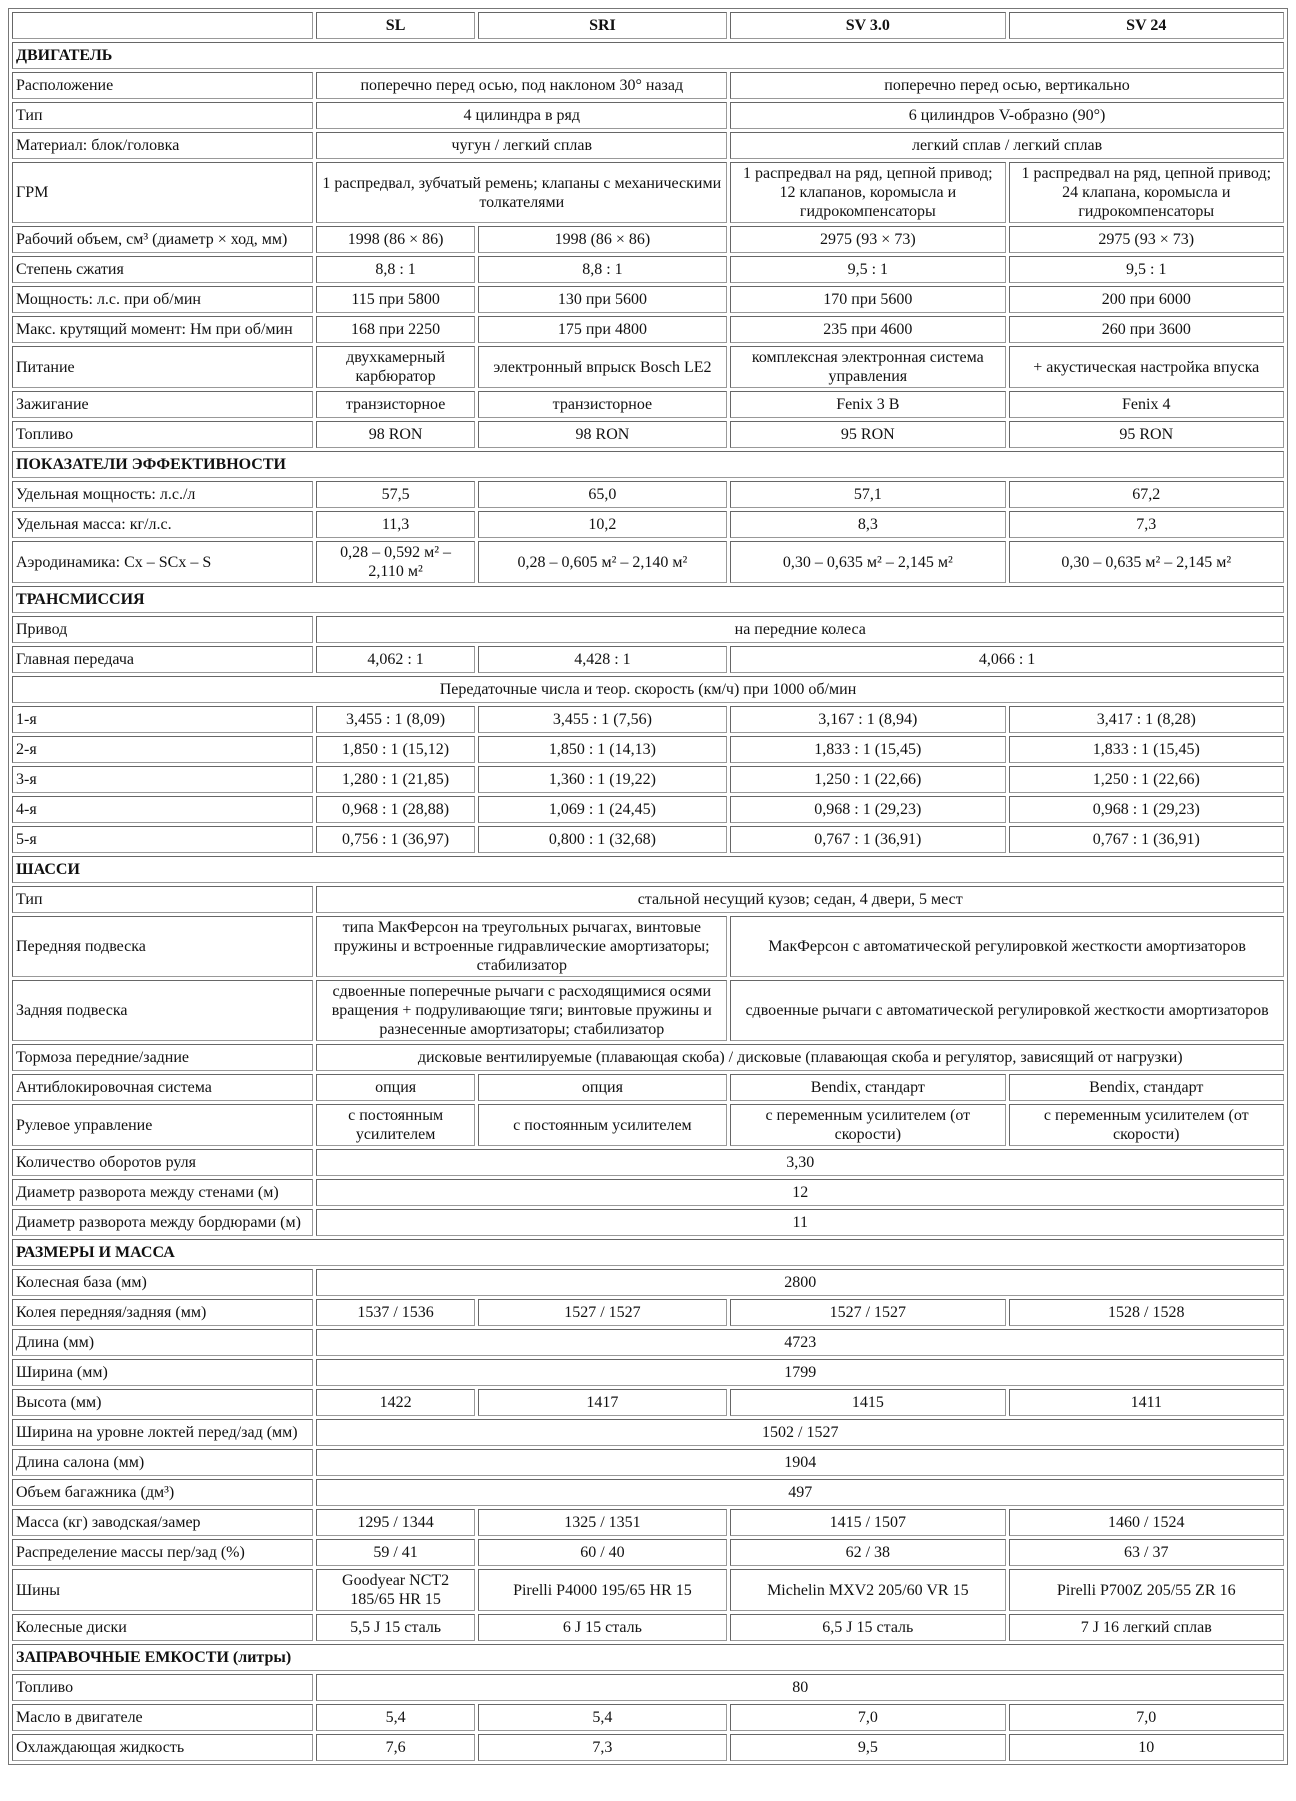  What do you see at coordinates (395, 1552) in the screenshot?
I see `row-value: 59 / 41` at bounding box center [395, 1552].